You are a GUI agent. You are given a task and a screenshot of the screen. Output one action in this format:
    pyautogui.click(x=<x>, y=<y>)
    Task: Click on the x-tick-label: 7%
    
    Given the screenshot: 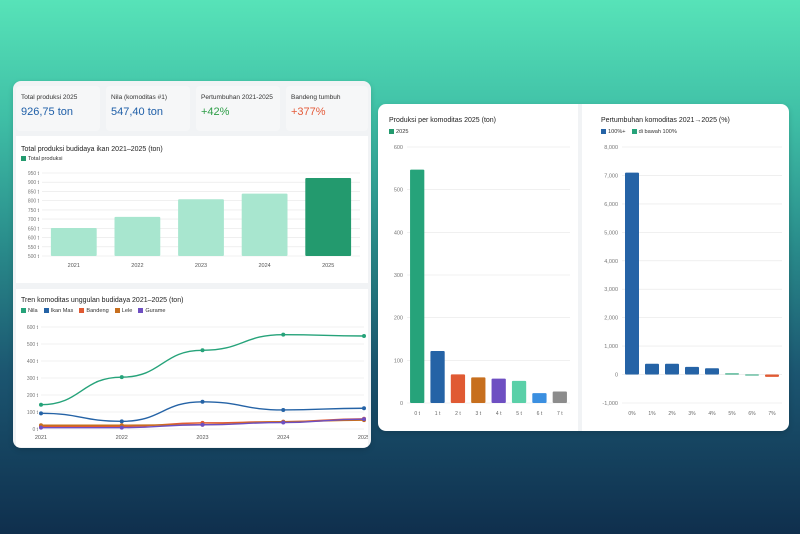 What is the action you would take?
    pyautogui.click(x=772, y=414)
    